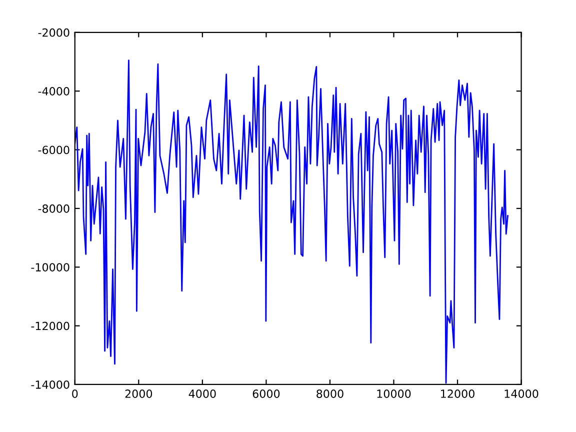 This screenshot has height=432, width=576. What do you see at coordinates (202, 394) in the screenshot?
I see `x-tick-label: 4000` at bounding box center [202, 394].